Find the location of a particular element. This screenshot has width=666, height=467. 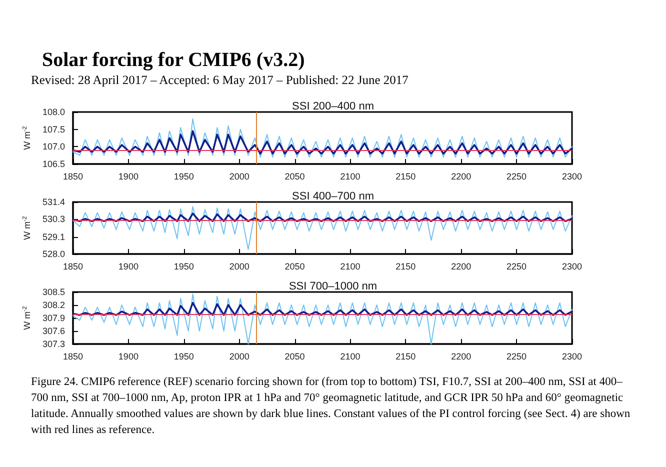

y-tick-label: 308.2 is located at coordinates (53, 305).